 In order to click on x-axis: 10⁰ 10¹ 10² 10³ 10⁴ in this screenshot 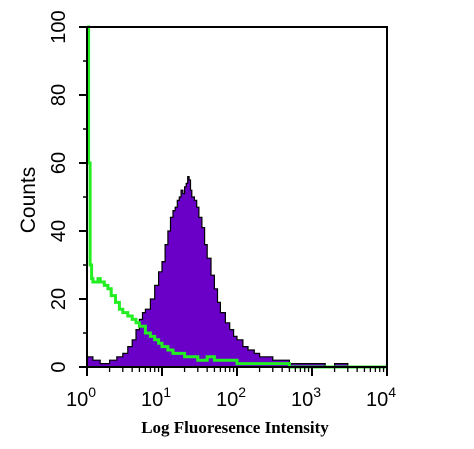, I will do `click(231, 389)`.